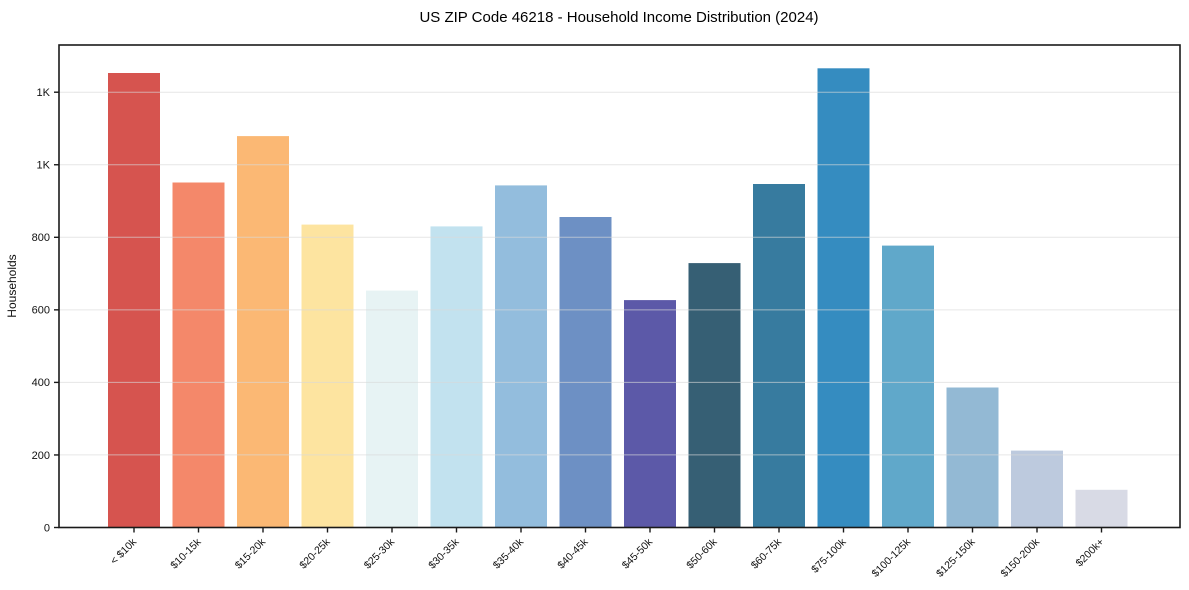  Describe the element at coordinates (124, 552) in the screenshot. I see `x-tick-label: < $10k` at that location.